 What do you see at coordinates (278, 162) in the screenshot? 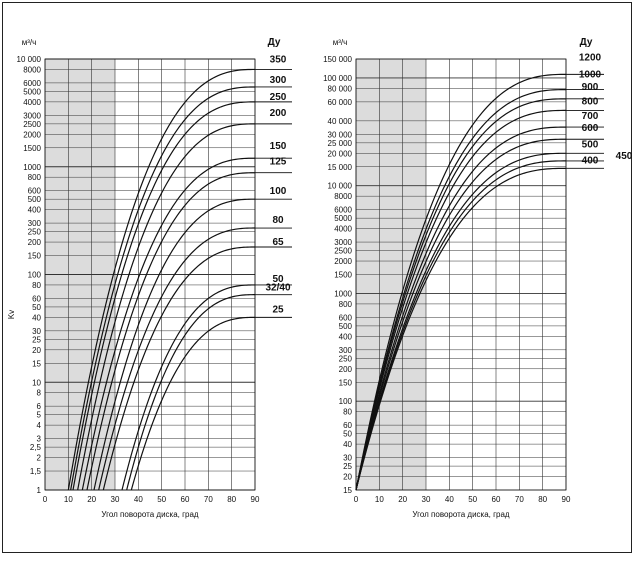
I see `chart1-dn-label-125: 125` at bounding box center [278, 162].